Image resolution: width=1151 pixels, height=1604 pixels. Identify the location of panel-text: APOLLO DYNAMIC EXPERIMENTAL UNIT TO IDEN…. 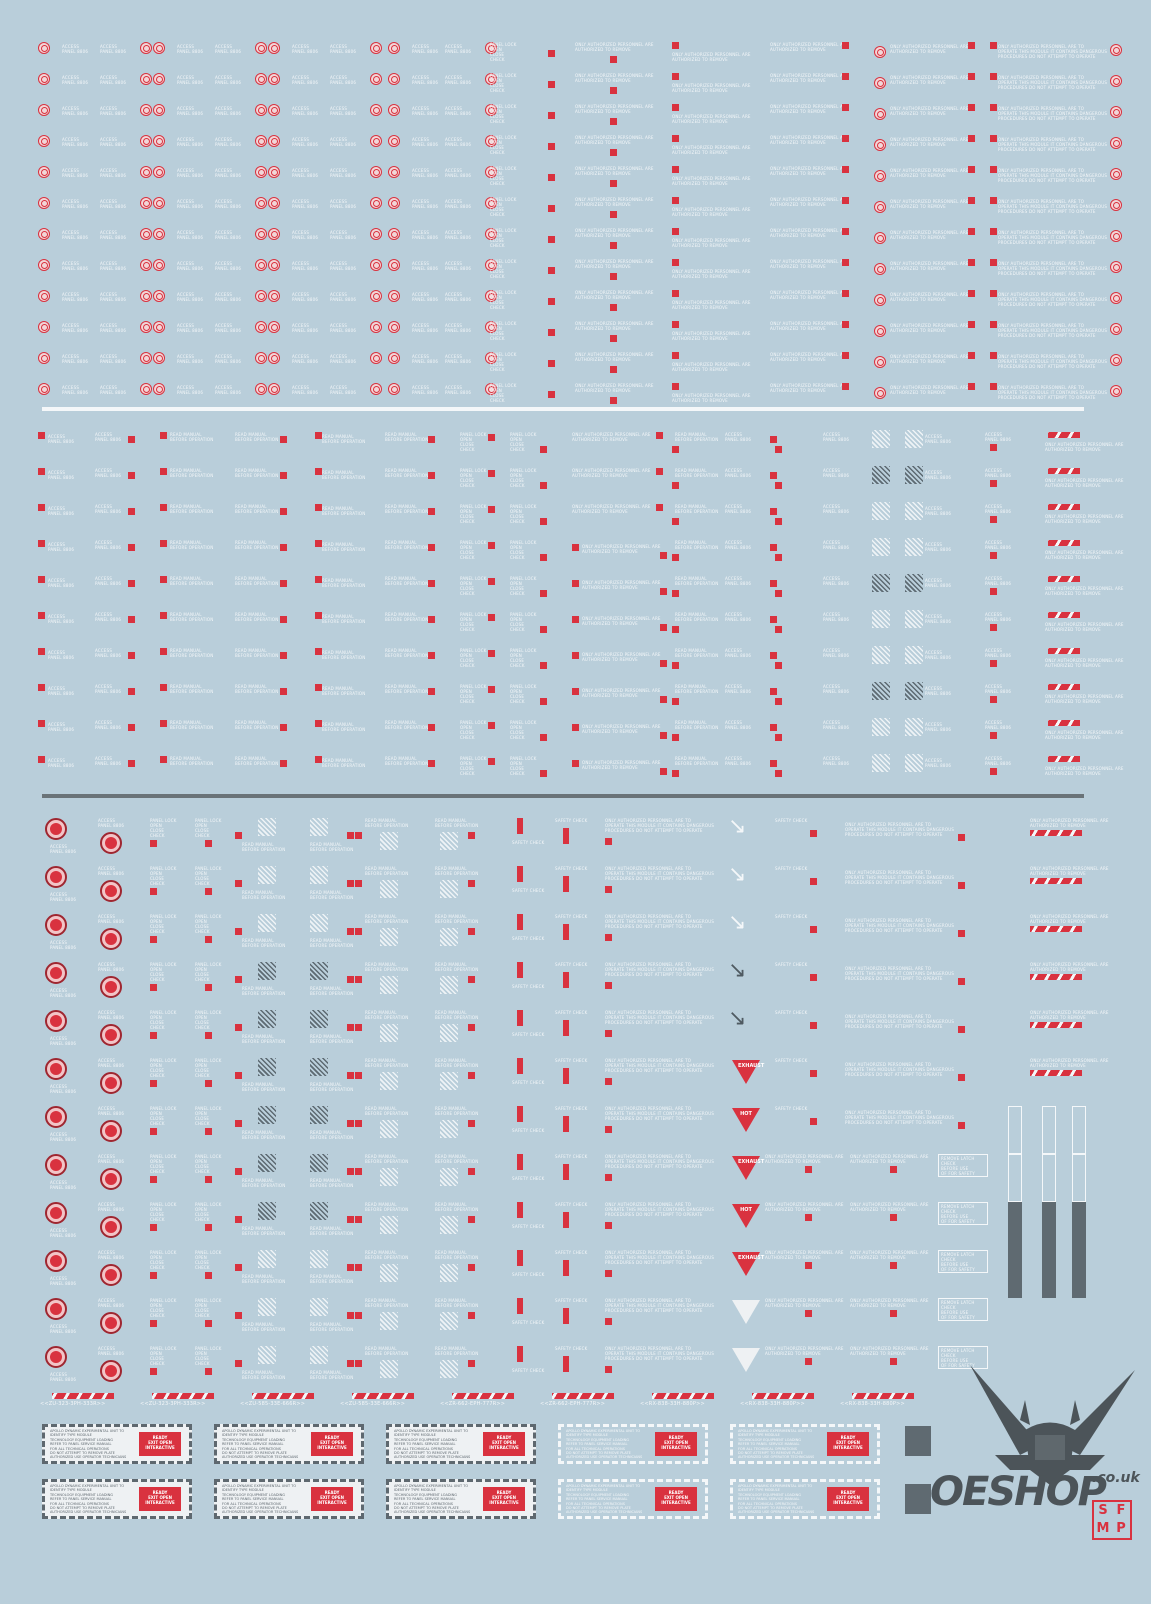
(604, 1499).